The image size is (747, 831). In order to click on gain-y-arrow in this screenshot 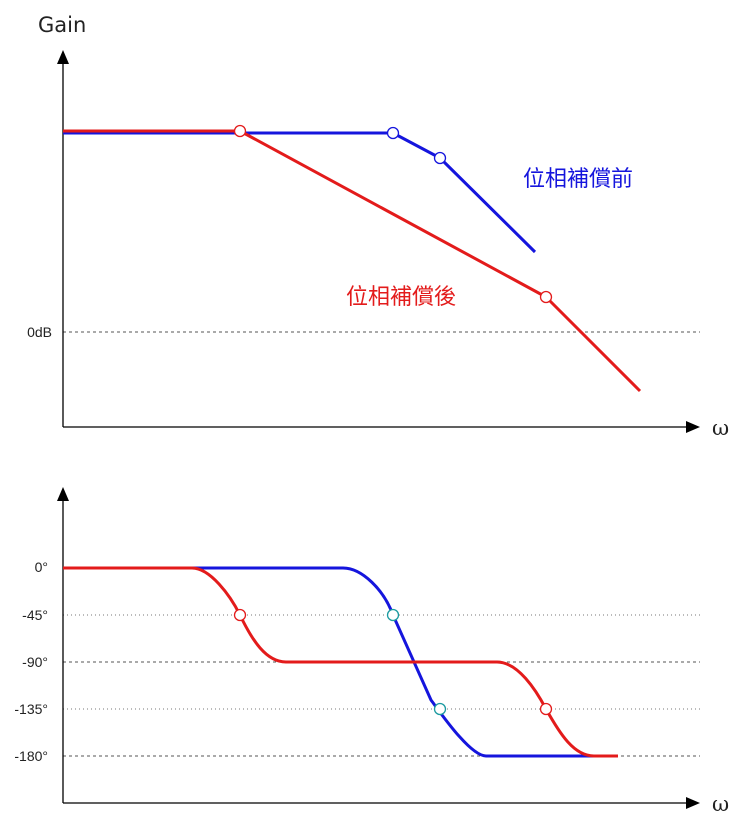, I will do `click(63, 57)`.